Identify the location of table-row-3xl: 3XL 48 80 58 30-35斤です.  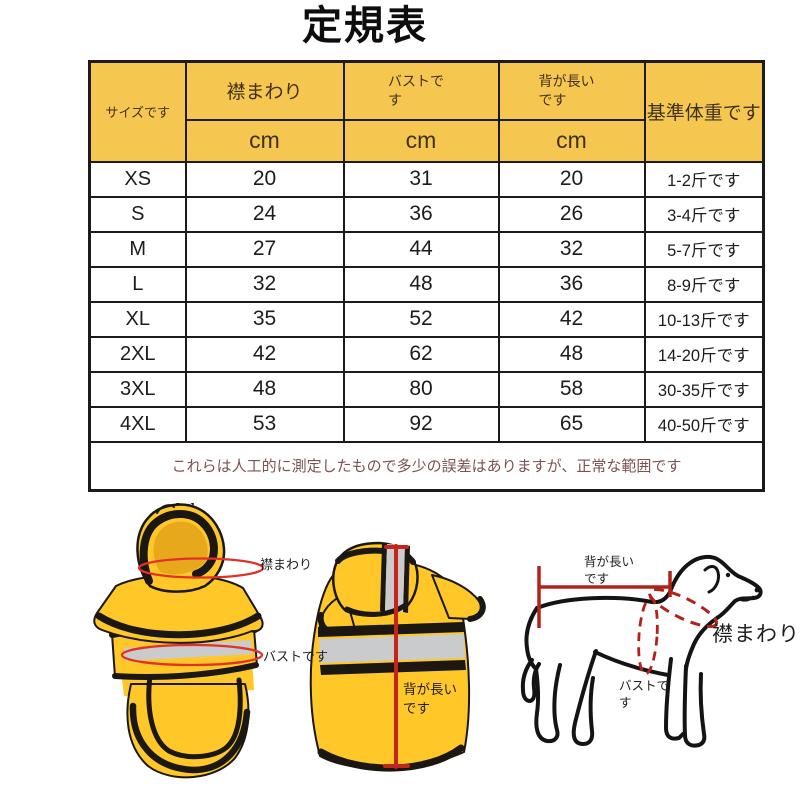
(426, 389).